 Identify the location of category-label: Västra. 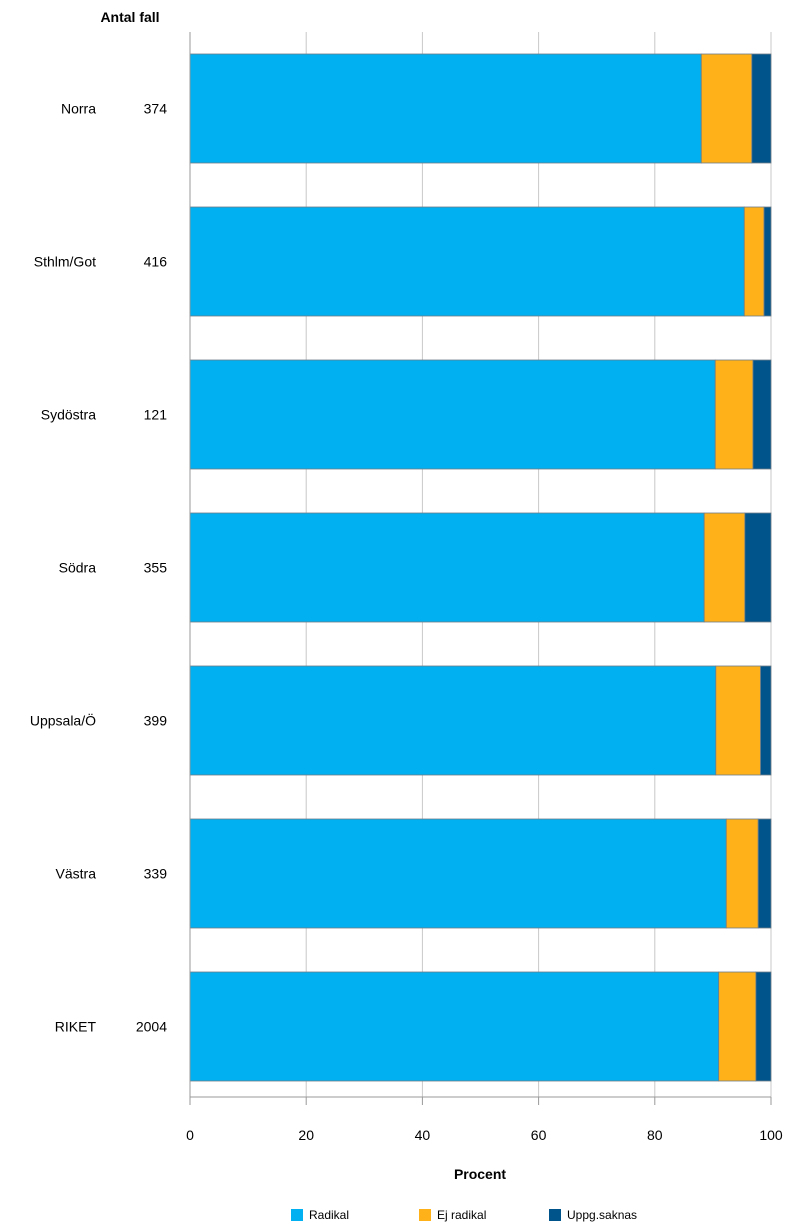
(76, 874).